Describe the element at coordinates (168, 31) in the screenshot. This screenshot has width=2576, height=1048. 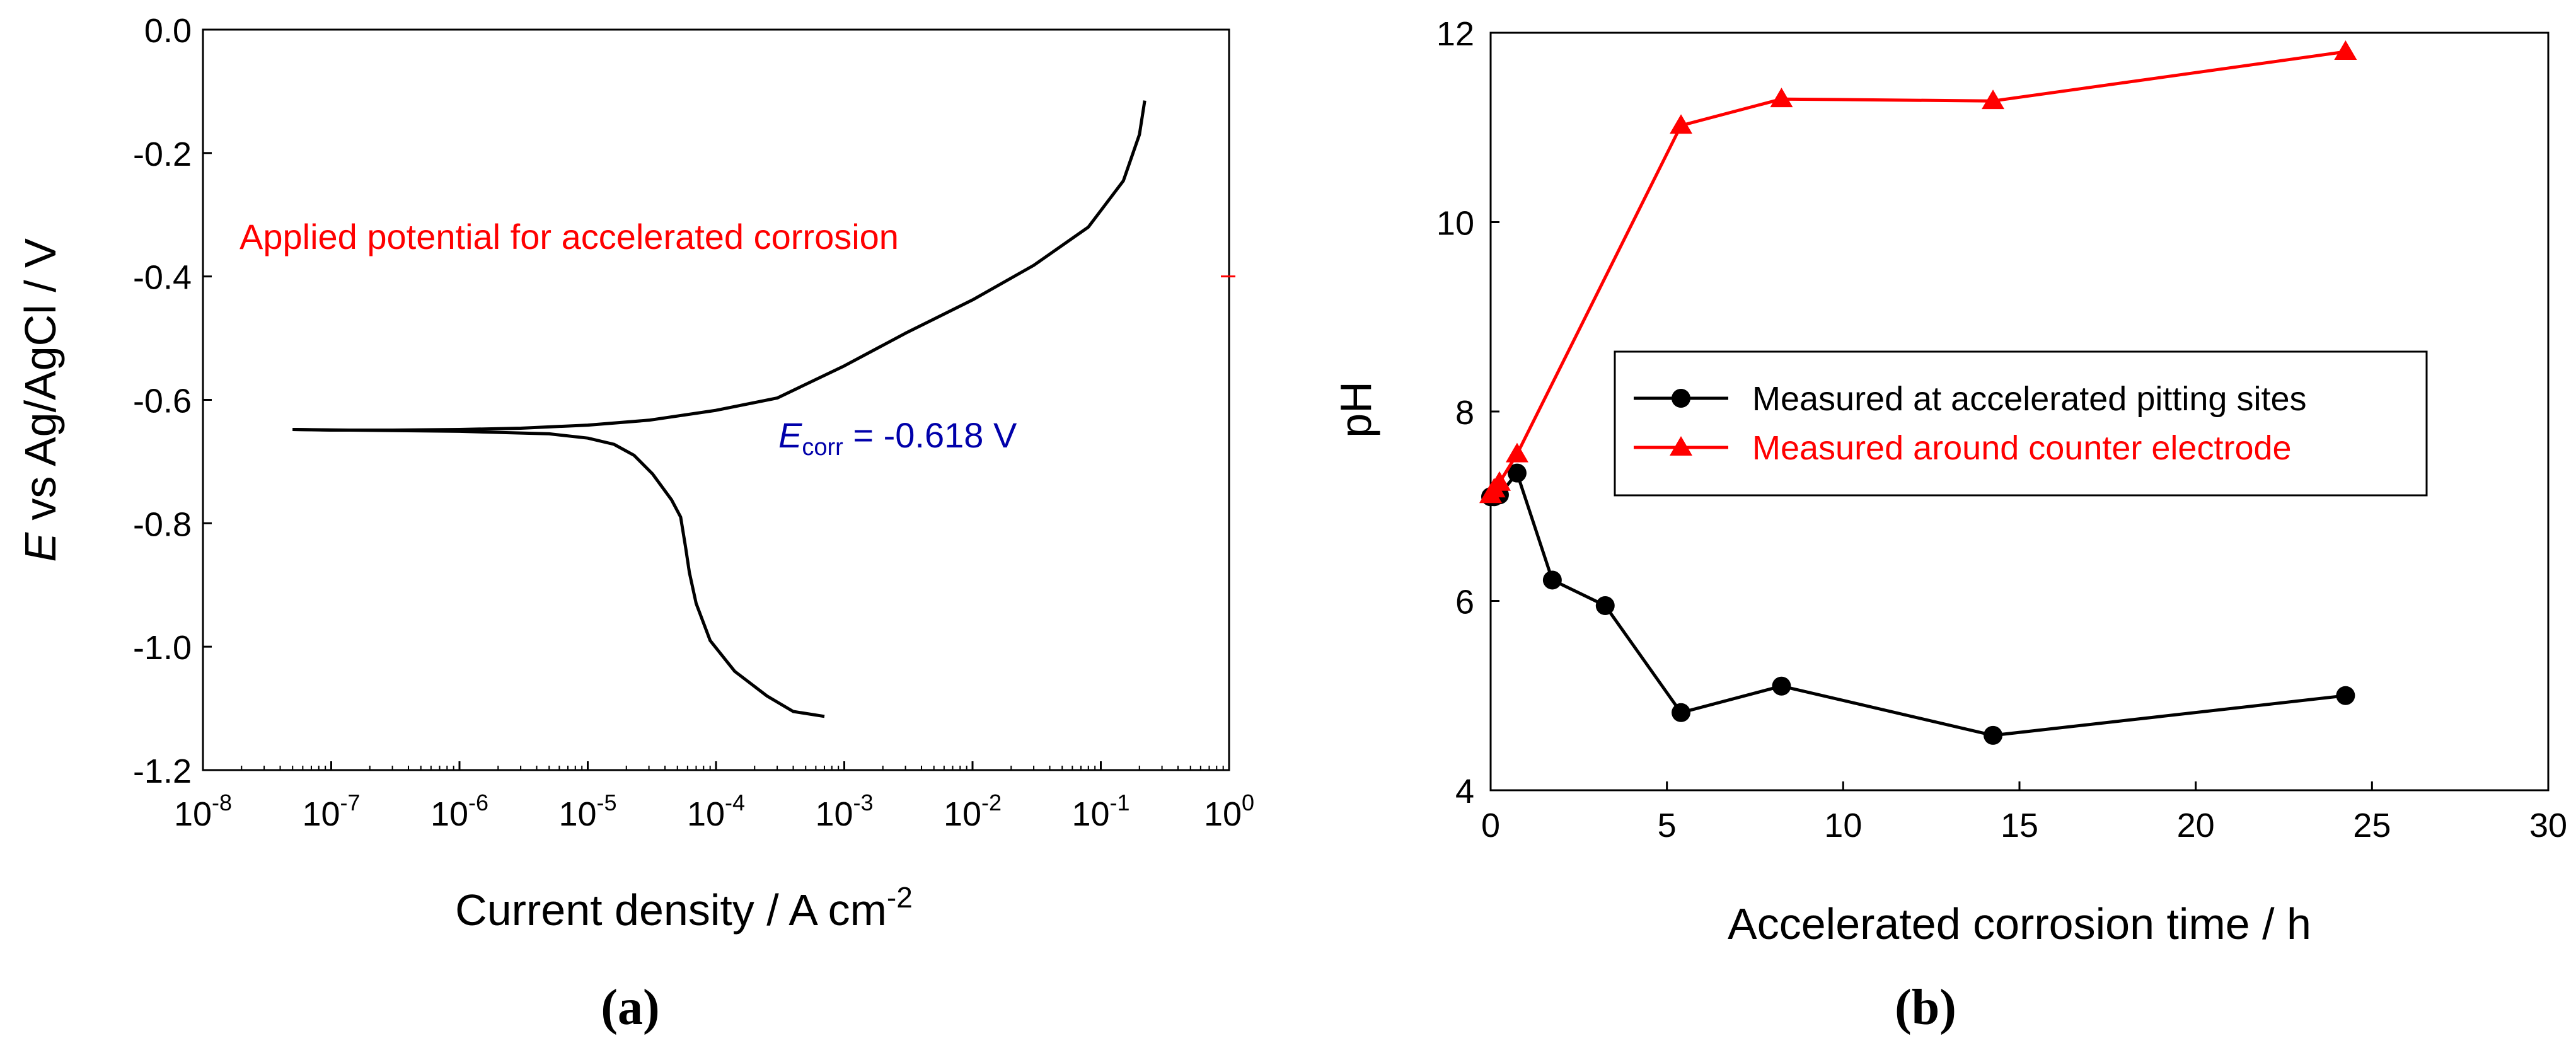
I see `panel-a-y-tick-label: 0.0` at that location.